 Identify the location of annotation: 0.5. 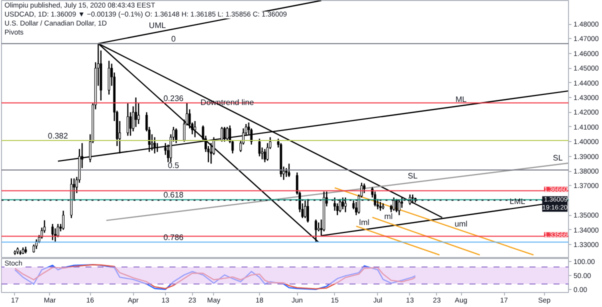
(174, 165).